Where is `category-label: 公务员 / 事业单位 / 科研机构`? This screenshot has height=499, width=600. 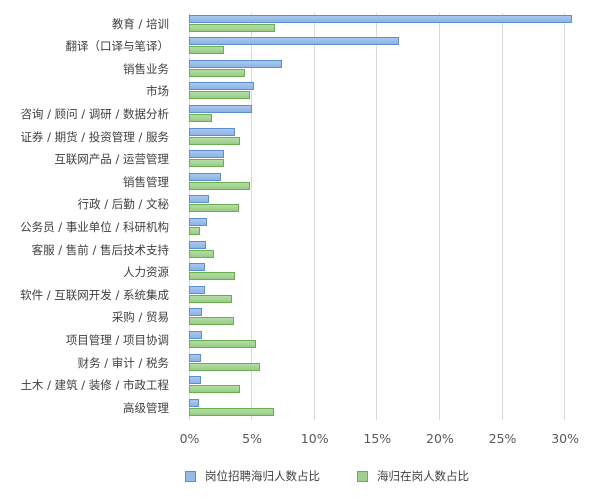 category-label: 公务员 / 事业单位 / 科研机构 is located at coordinates (94, 226).